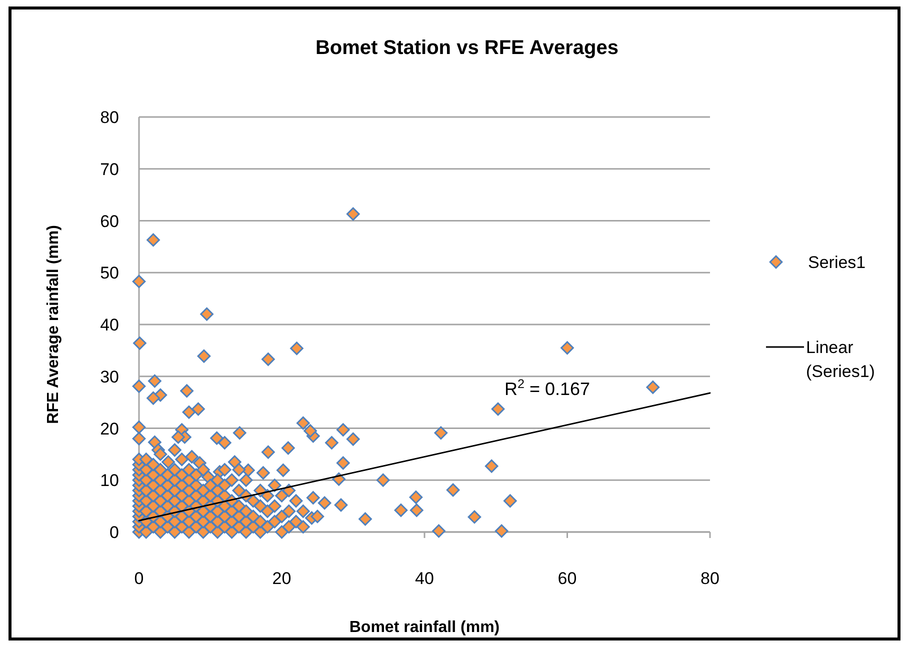 The height and width of the screenshot is (647, 909). Describe the element at coordinates (114, 532) in the screenshot. I see `y-tick-label: 0` at that location.